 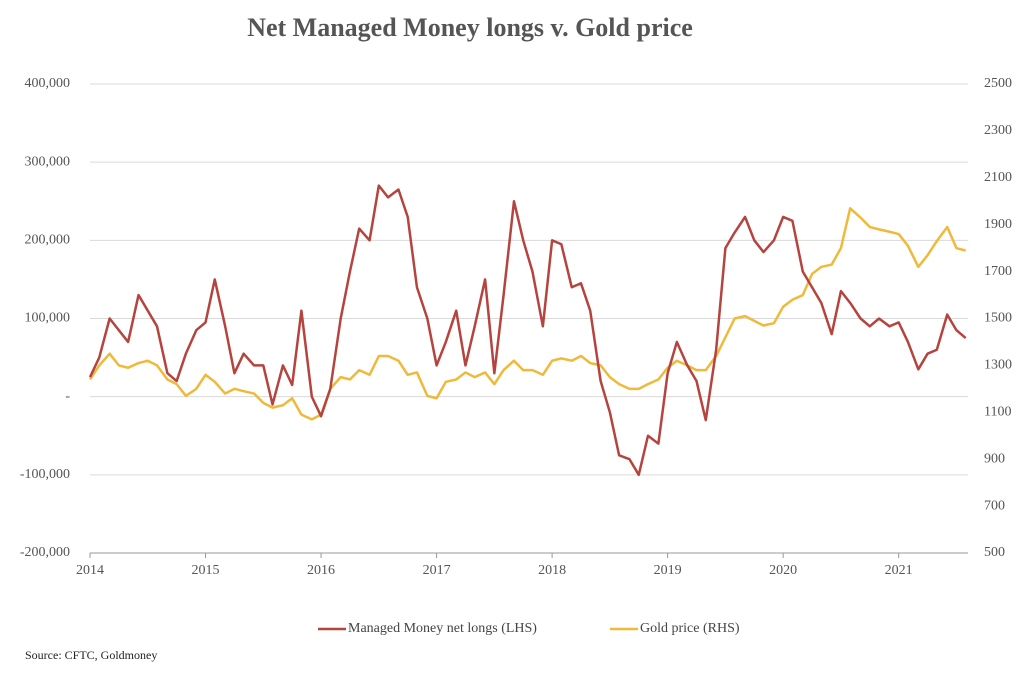 What do you see at coordinates (90, 570) in the screenshot?
I see `x-tick-label: 2014` at bounding box center [90, 570].